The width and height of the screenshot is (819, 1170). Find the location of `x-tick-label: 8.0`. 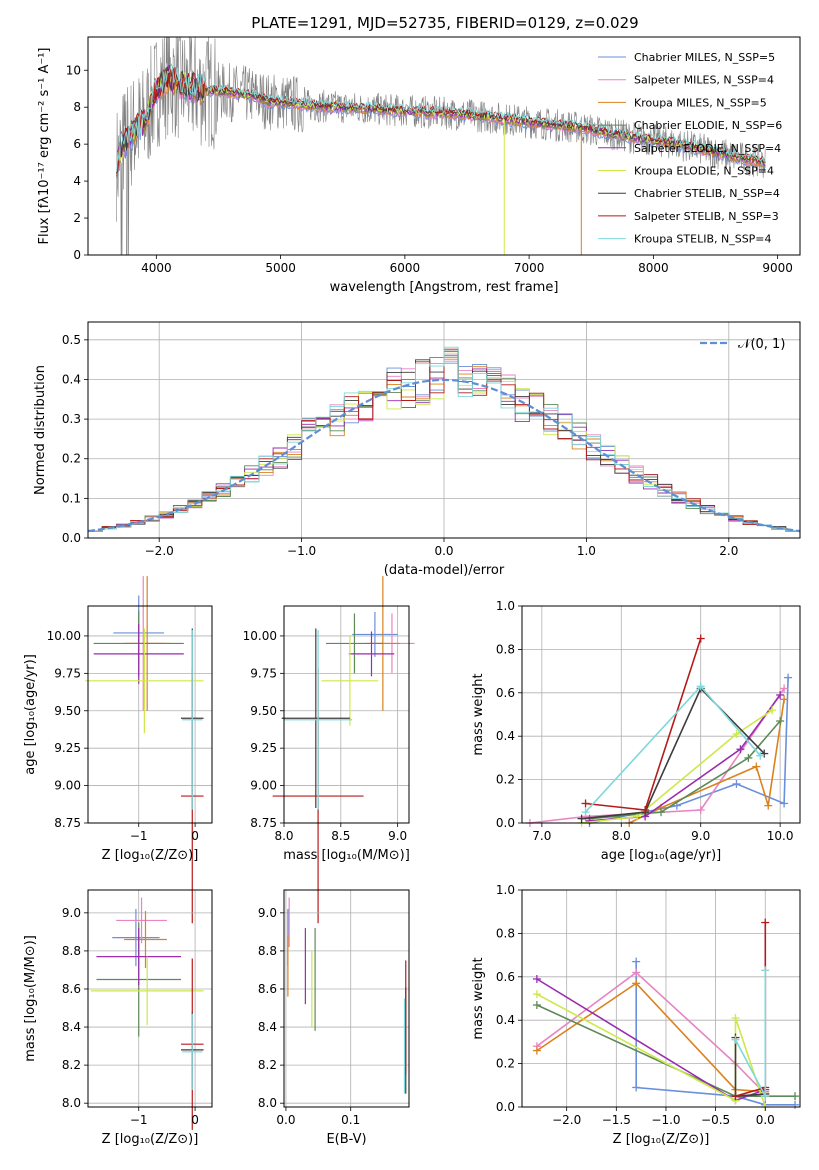

x-tick-label: 8.0 is located at coordinates (621, 836).